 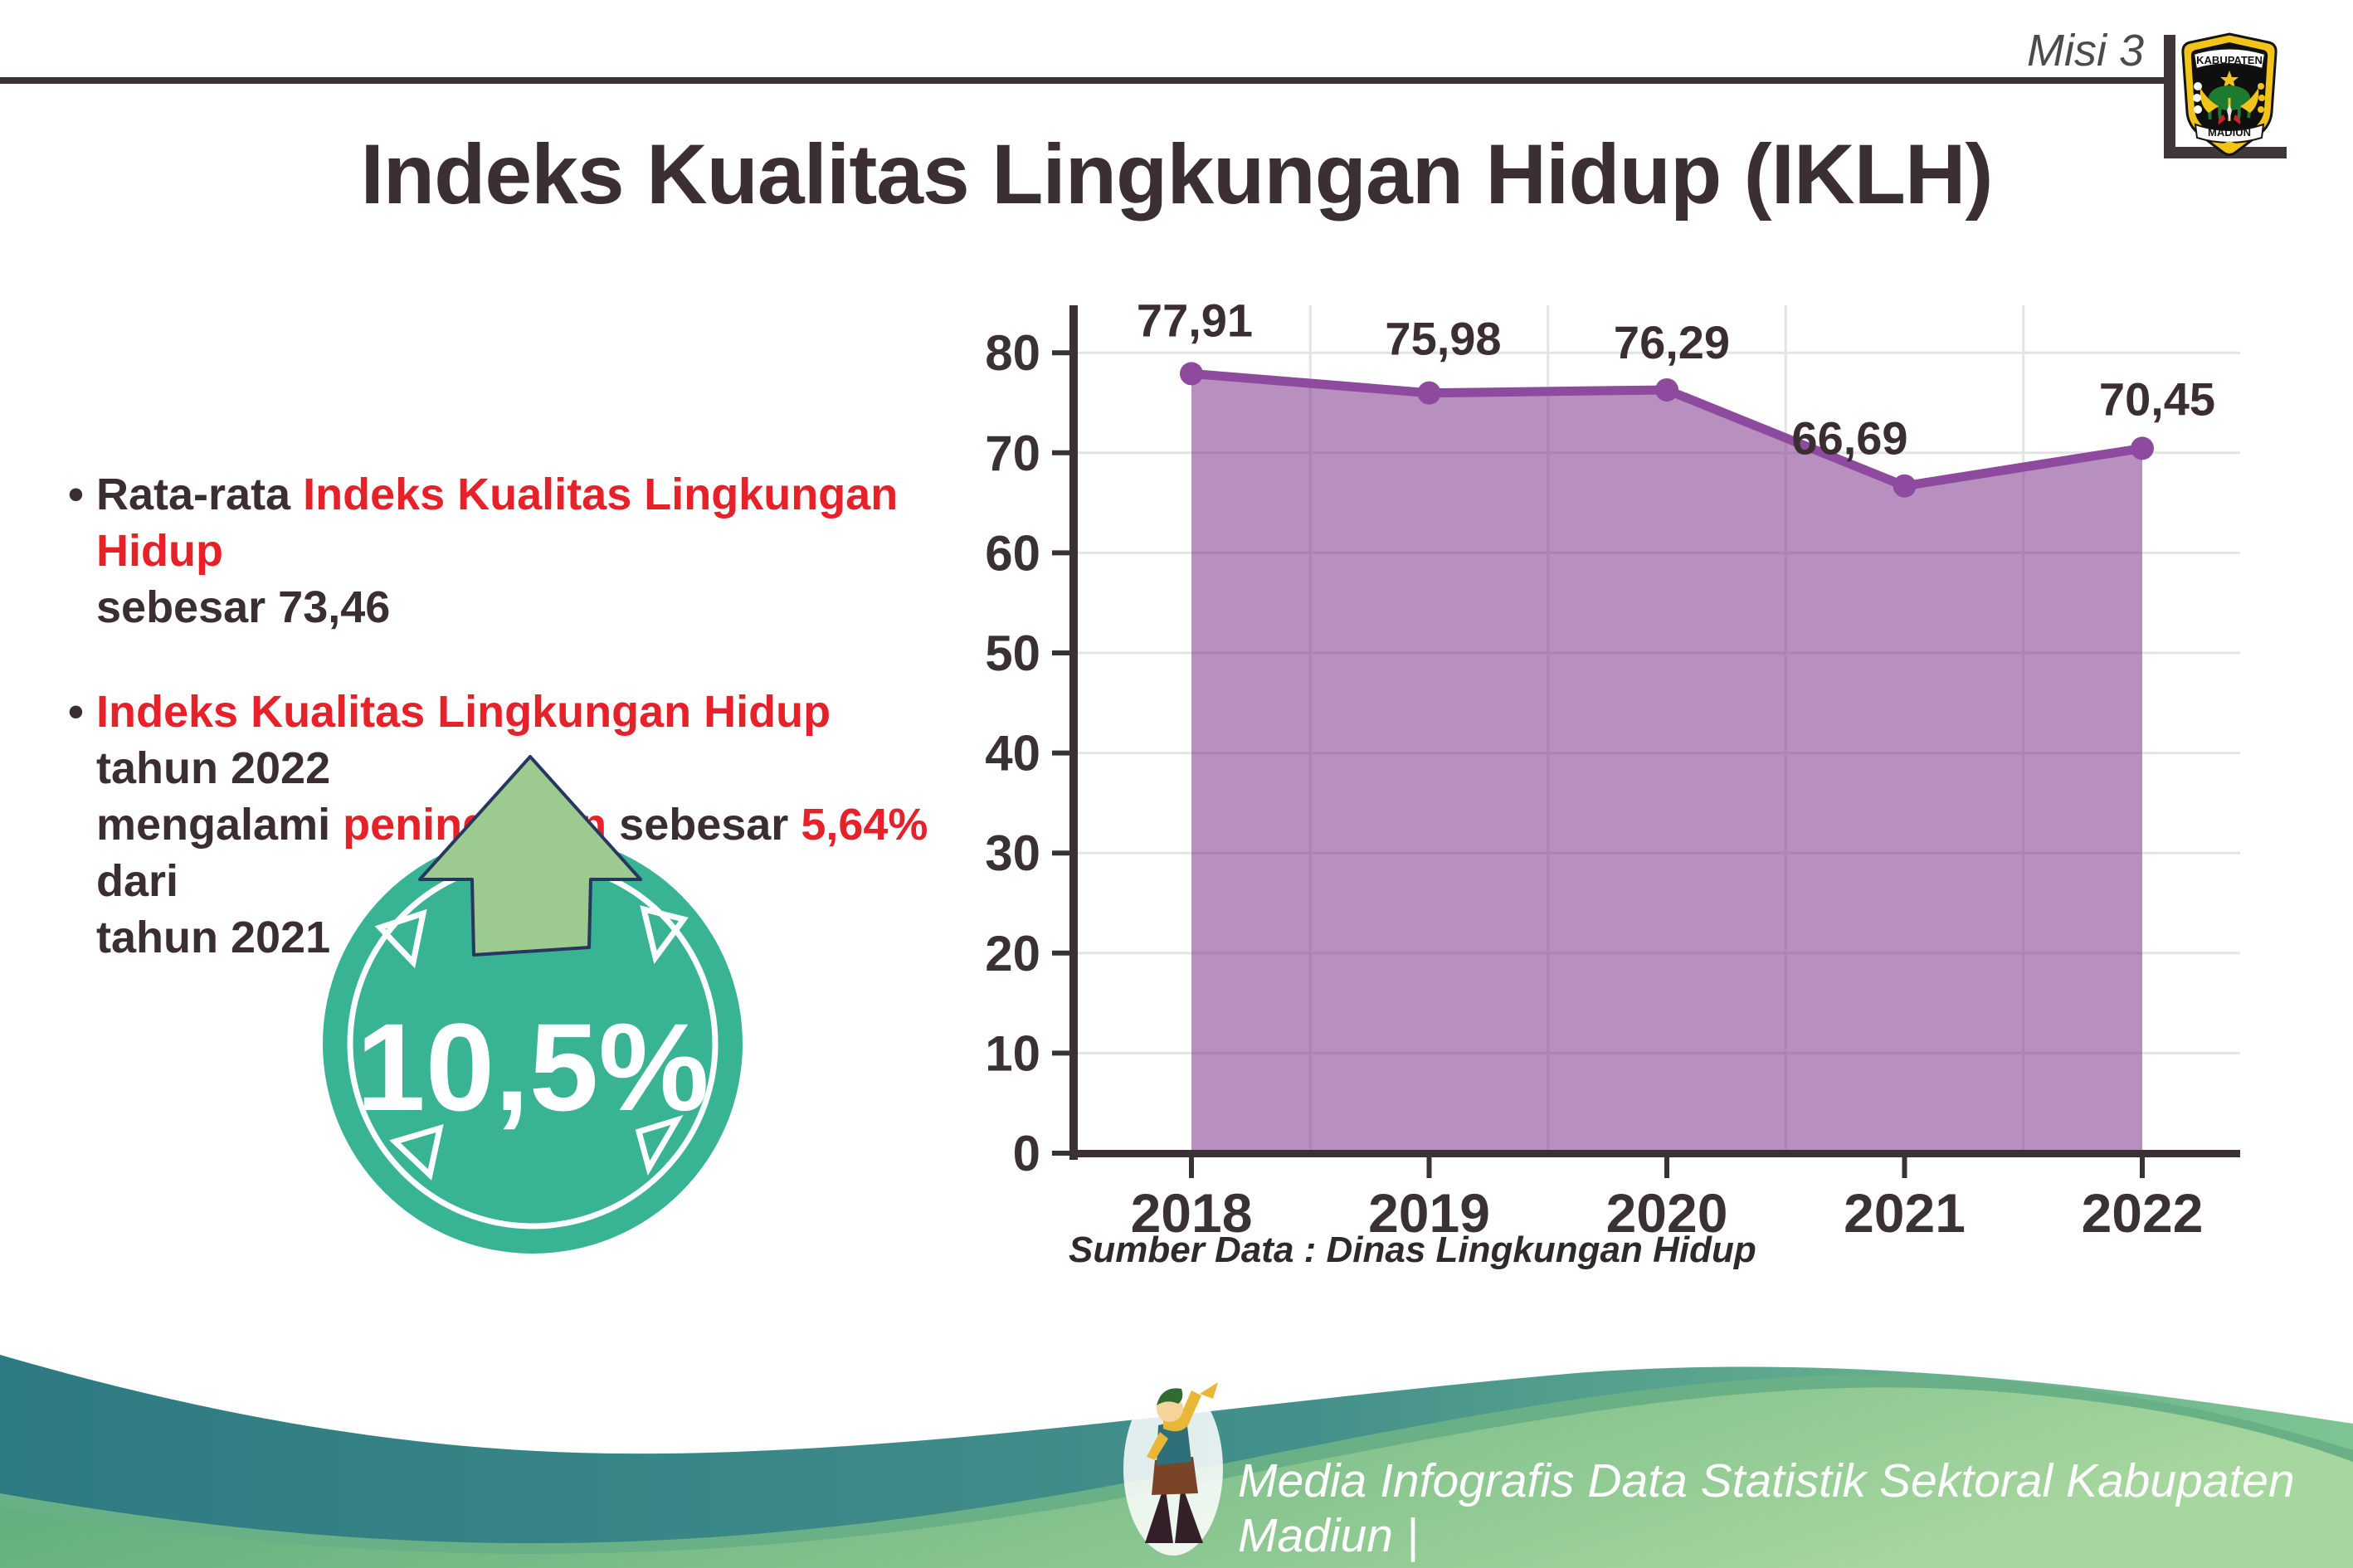 I want to click on badge-value: 10,5%, so click(x=532, y=1067).